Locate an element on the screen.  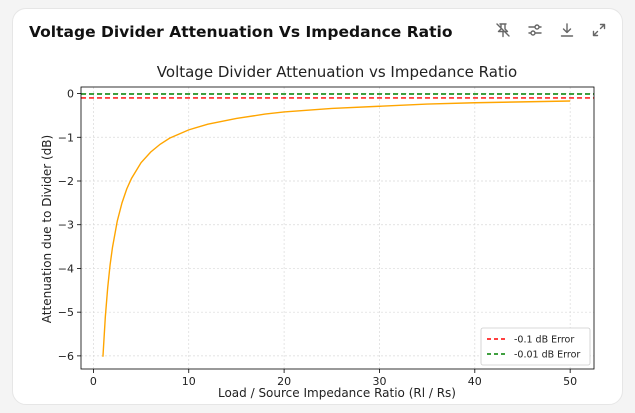
legend: -0.1 dB Error -0.01 dB Error is located at coordinates (535, 346).